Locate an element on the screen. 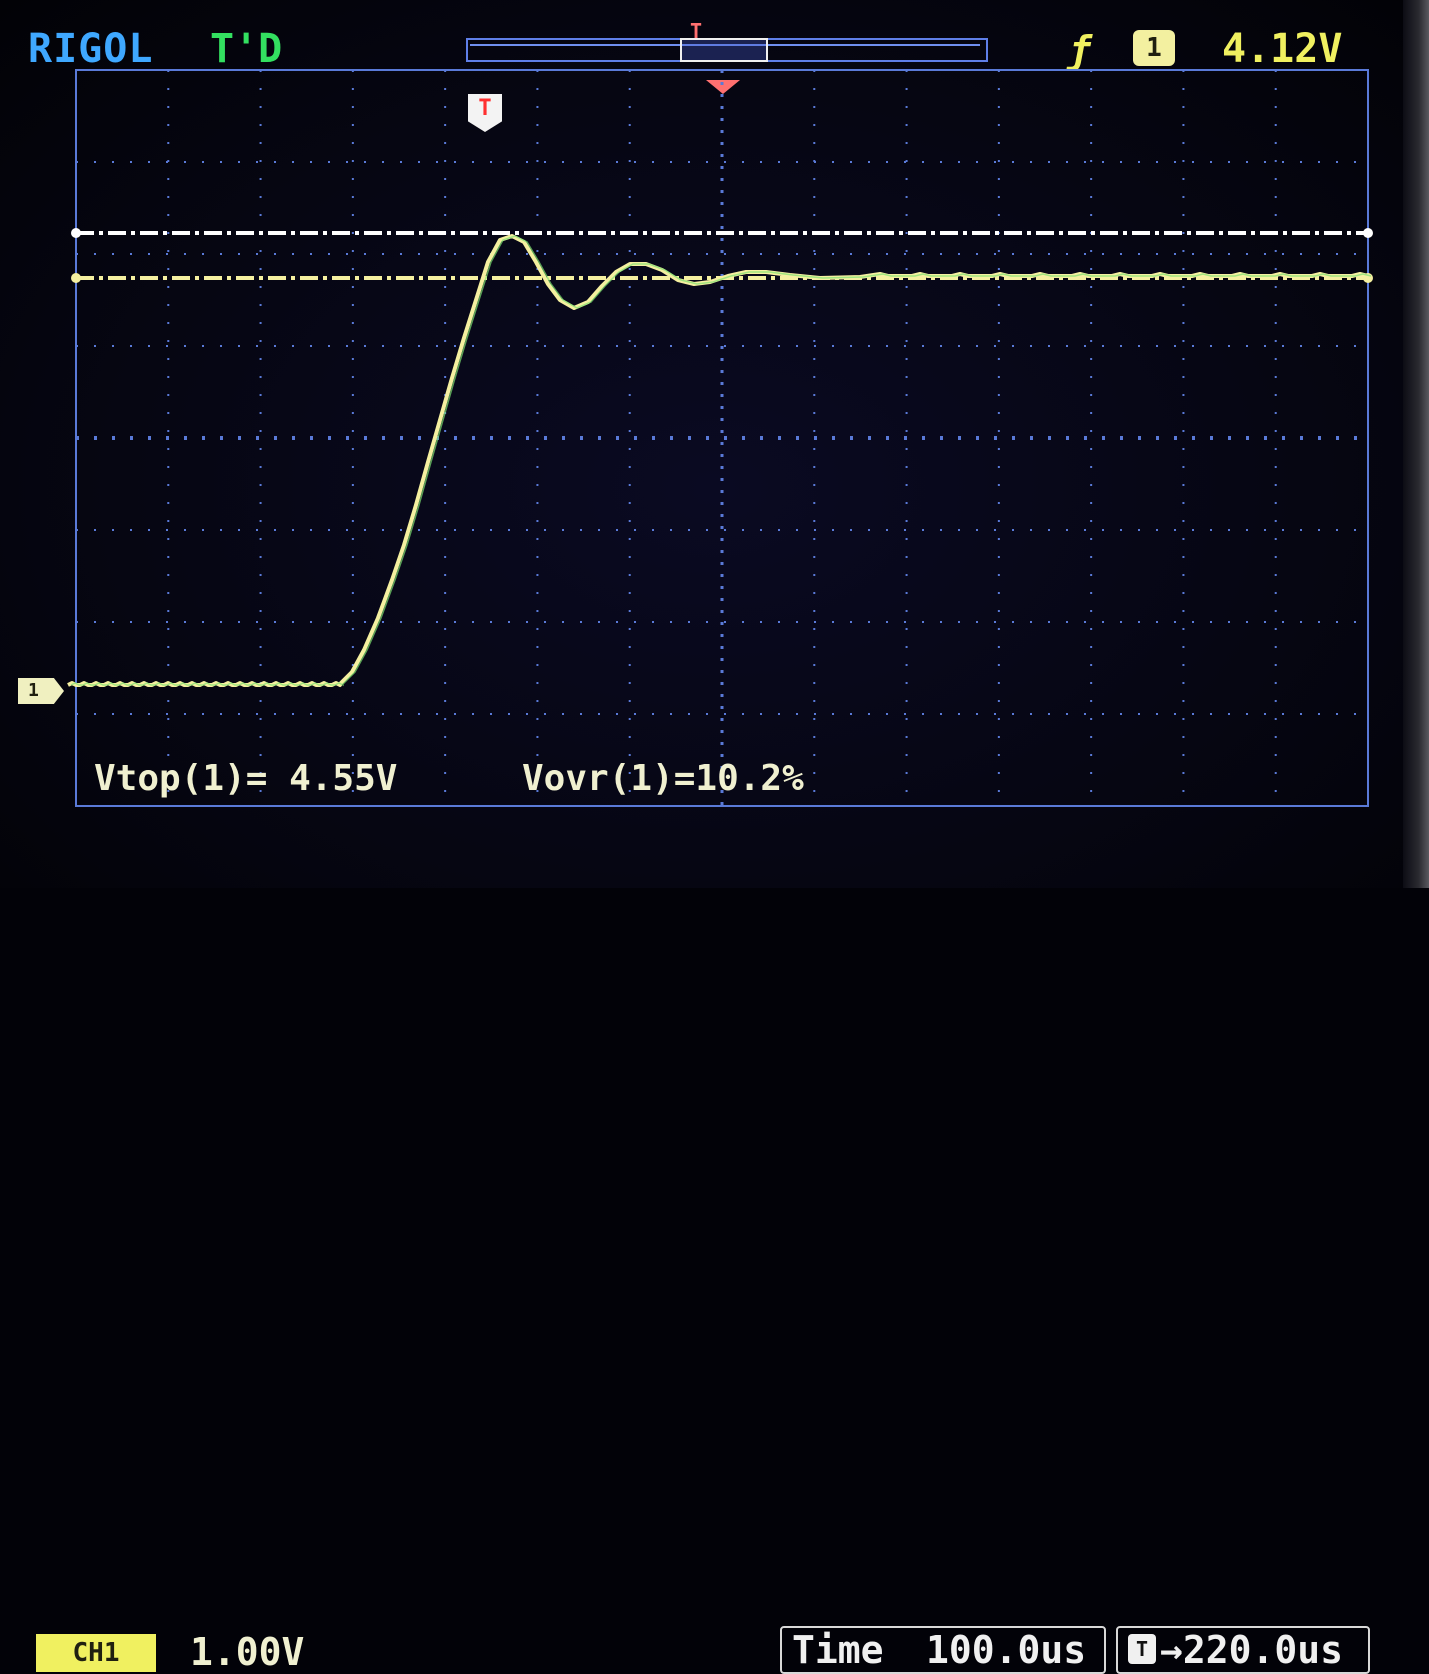 This screenshot has height=1674, width=1429. trigger-delay-icon: T is located at coordinates (1142, 1649).